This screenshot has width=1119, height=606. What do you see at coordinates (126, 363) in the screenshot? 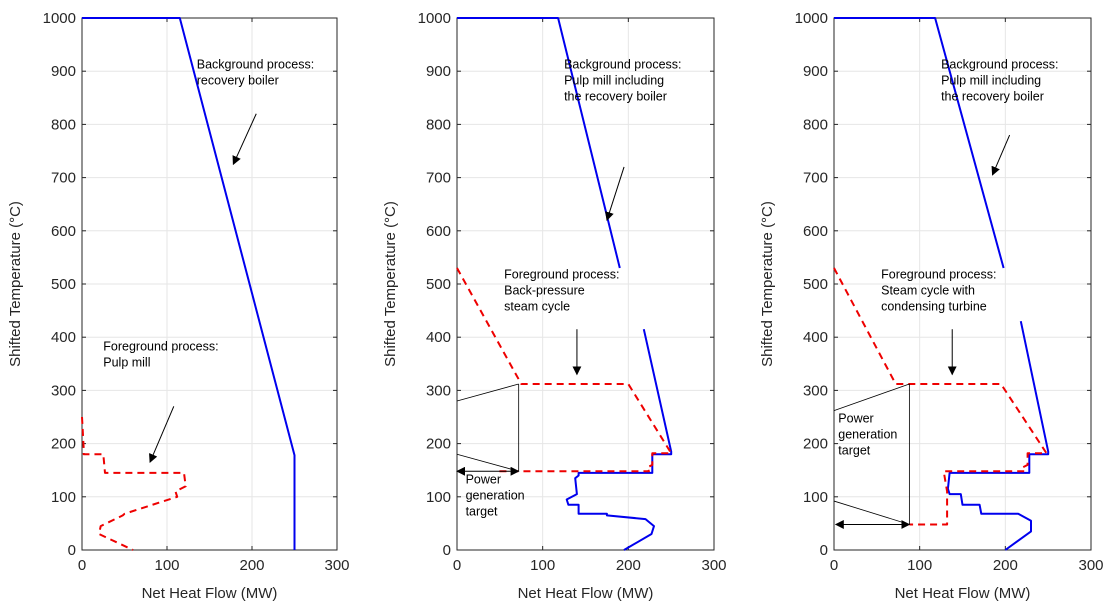
I see `annotation-line: Pulp mill` at bounding box center [126, 363].